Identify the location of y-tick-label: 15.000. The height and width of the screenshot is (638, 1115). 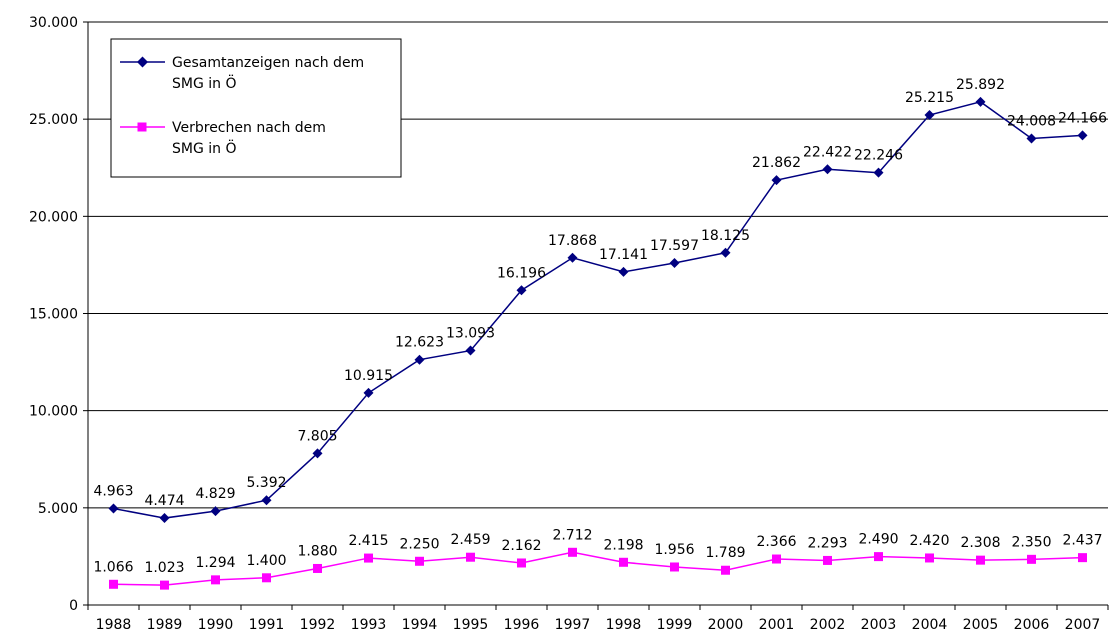
(53, 315).